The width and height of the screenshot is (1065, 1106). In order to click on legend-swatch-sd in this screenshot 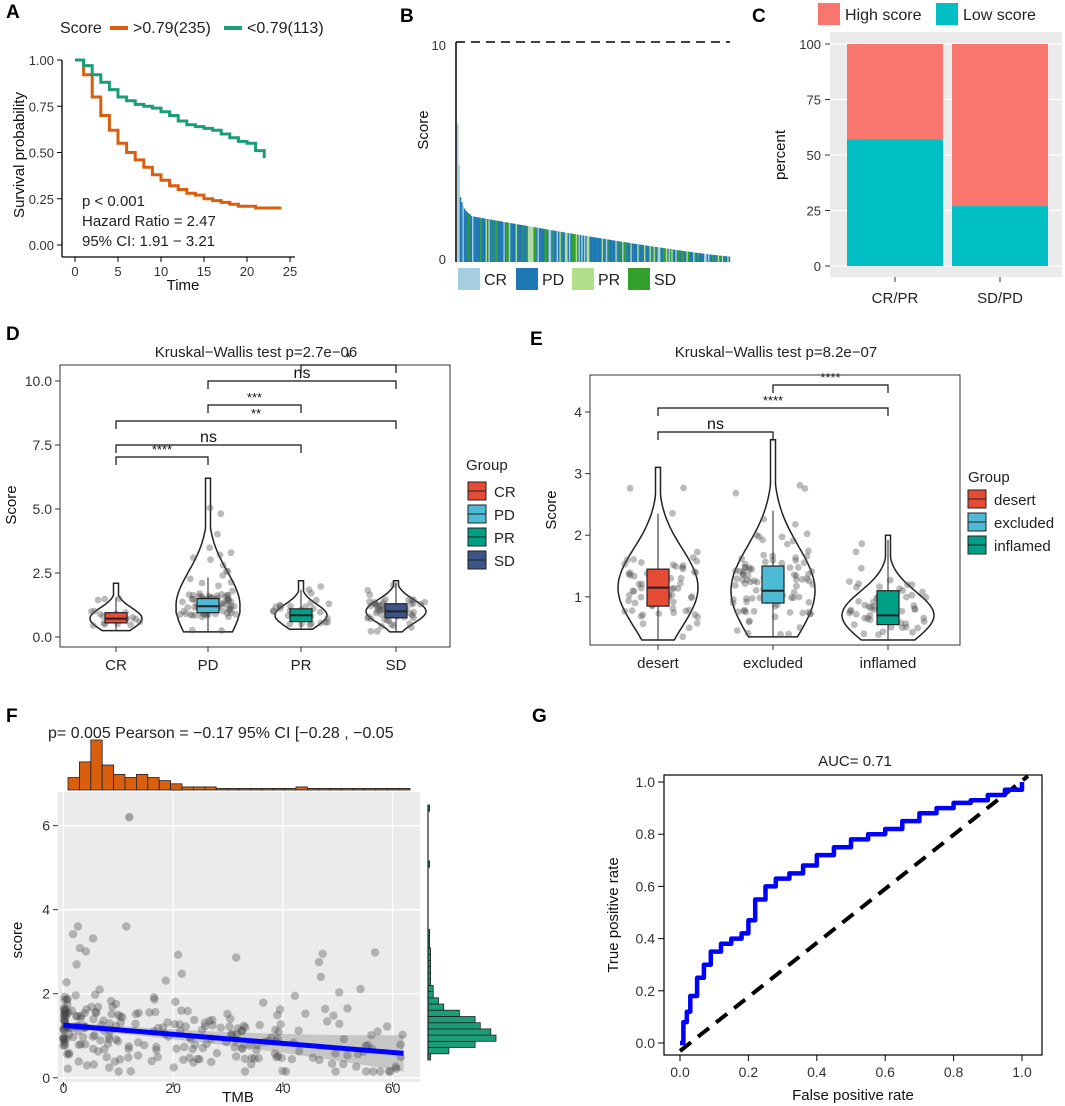, I will do `click(639, 279)`.